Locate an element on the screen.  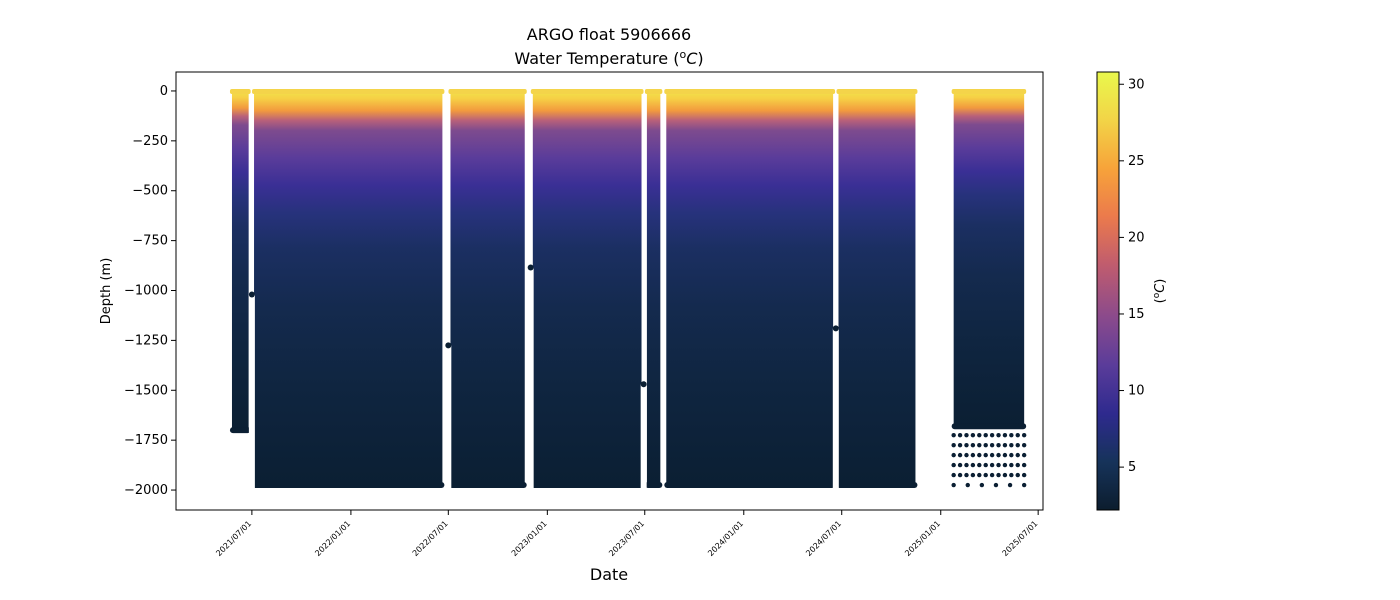
x-tick-label: 2024/07/01 is located at coordinates (823, 538).